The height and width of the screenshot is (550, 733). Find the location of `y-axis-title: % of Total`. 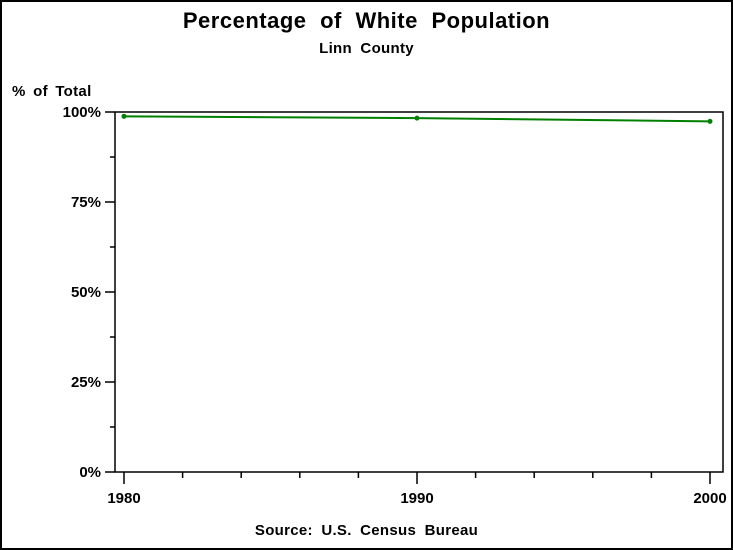

y-axis-title: % of Total is located at coordinates (52, 91).